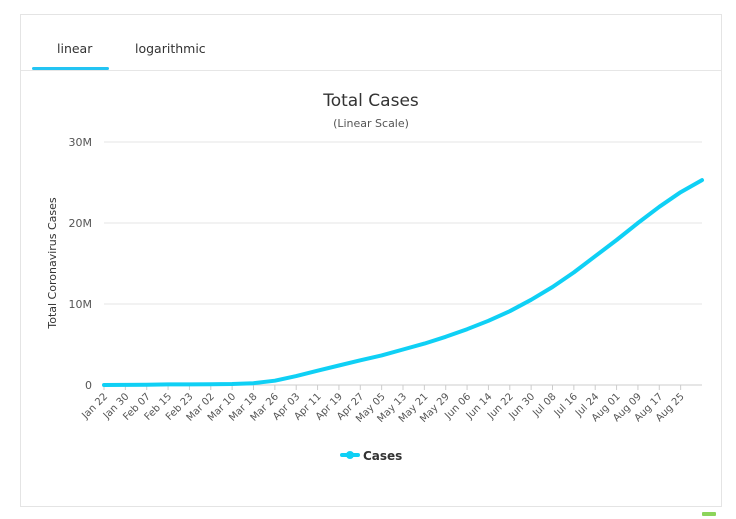 The image size is (736, 519). I want to click on y-tick-label: 30M, so click(81, 142).